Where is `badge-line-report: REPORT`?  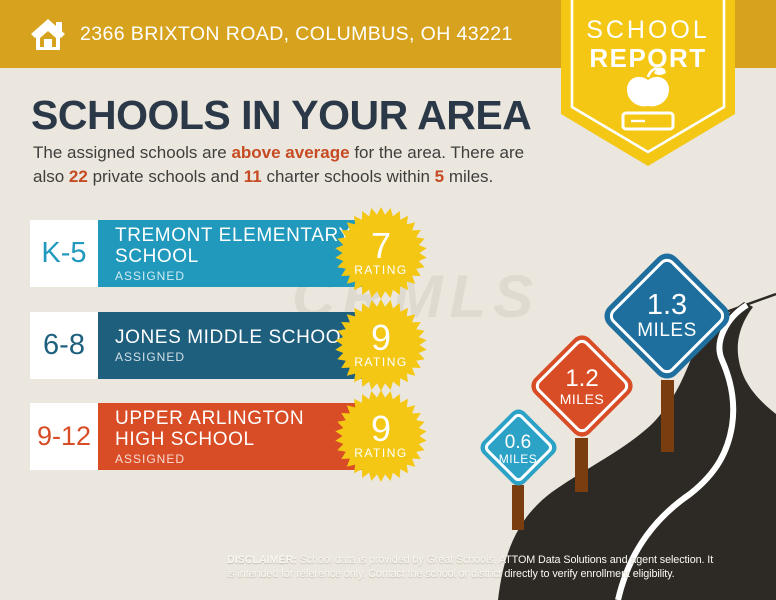 badge-line-report: REPORT is located at coordinates (648, 58).